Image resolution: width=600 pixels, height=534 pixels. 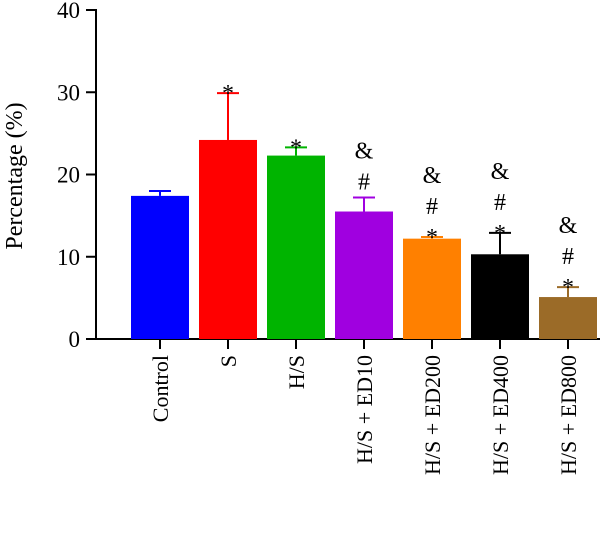 What do you see at coordinates (75, 339) in the screenshot?
I see `y-tick-label: 0` at bounding box center [75, 339].